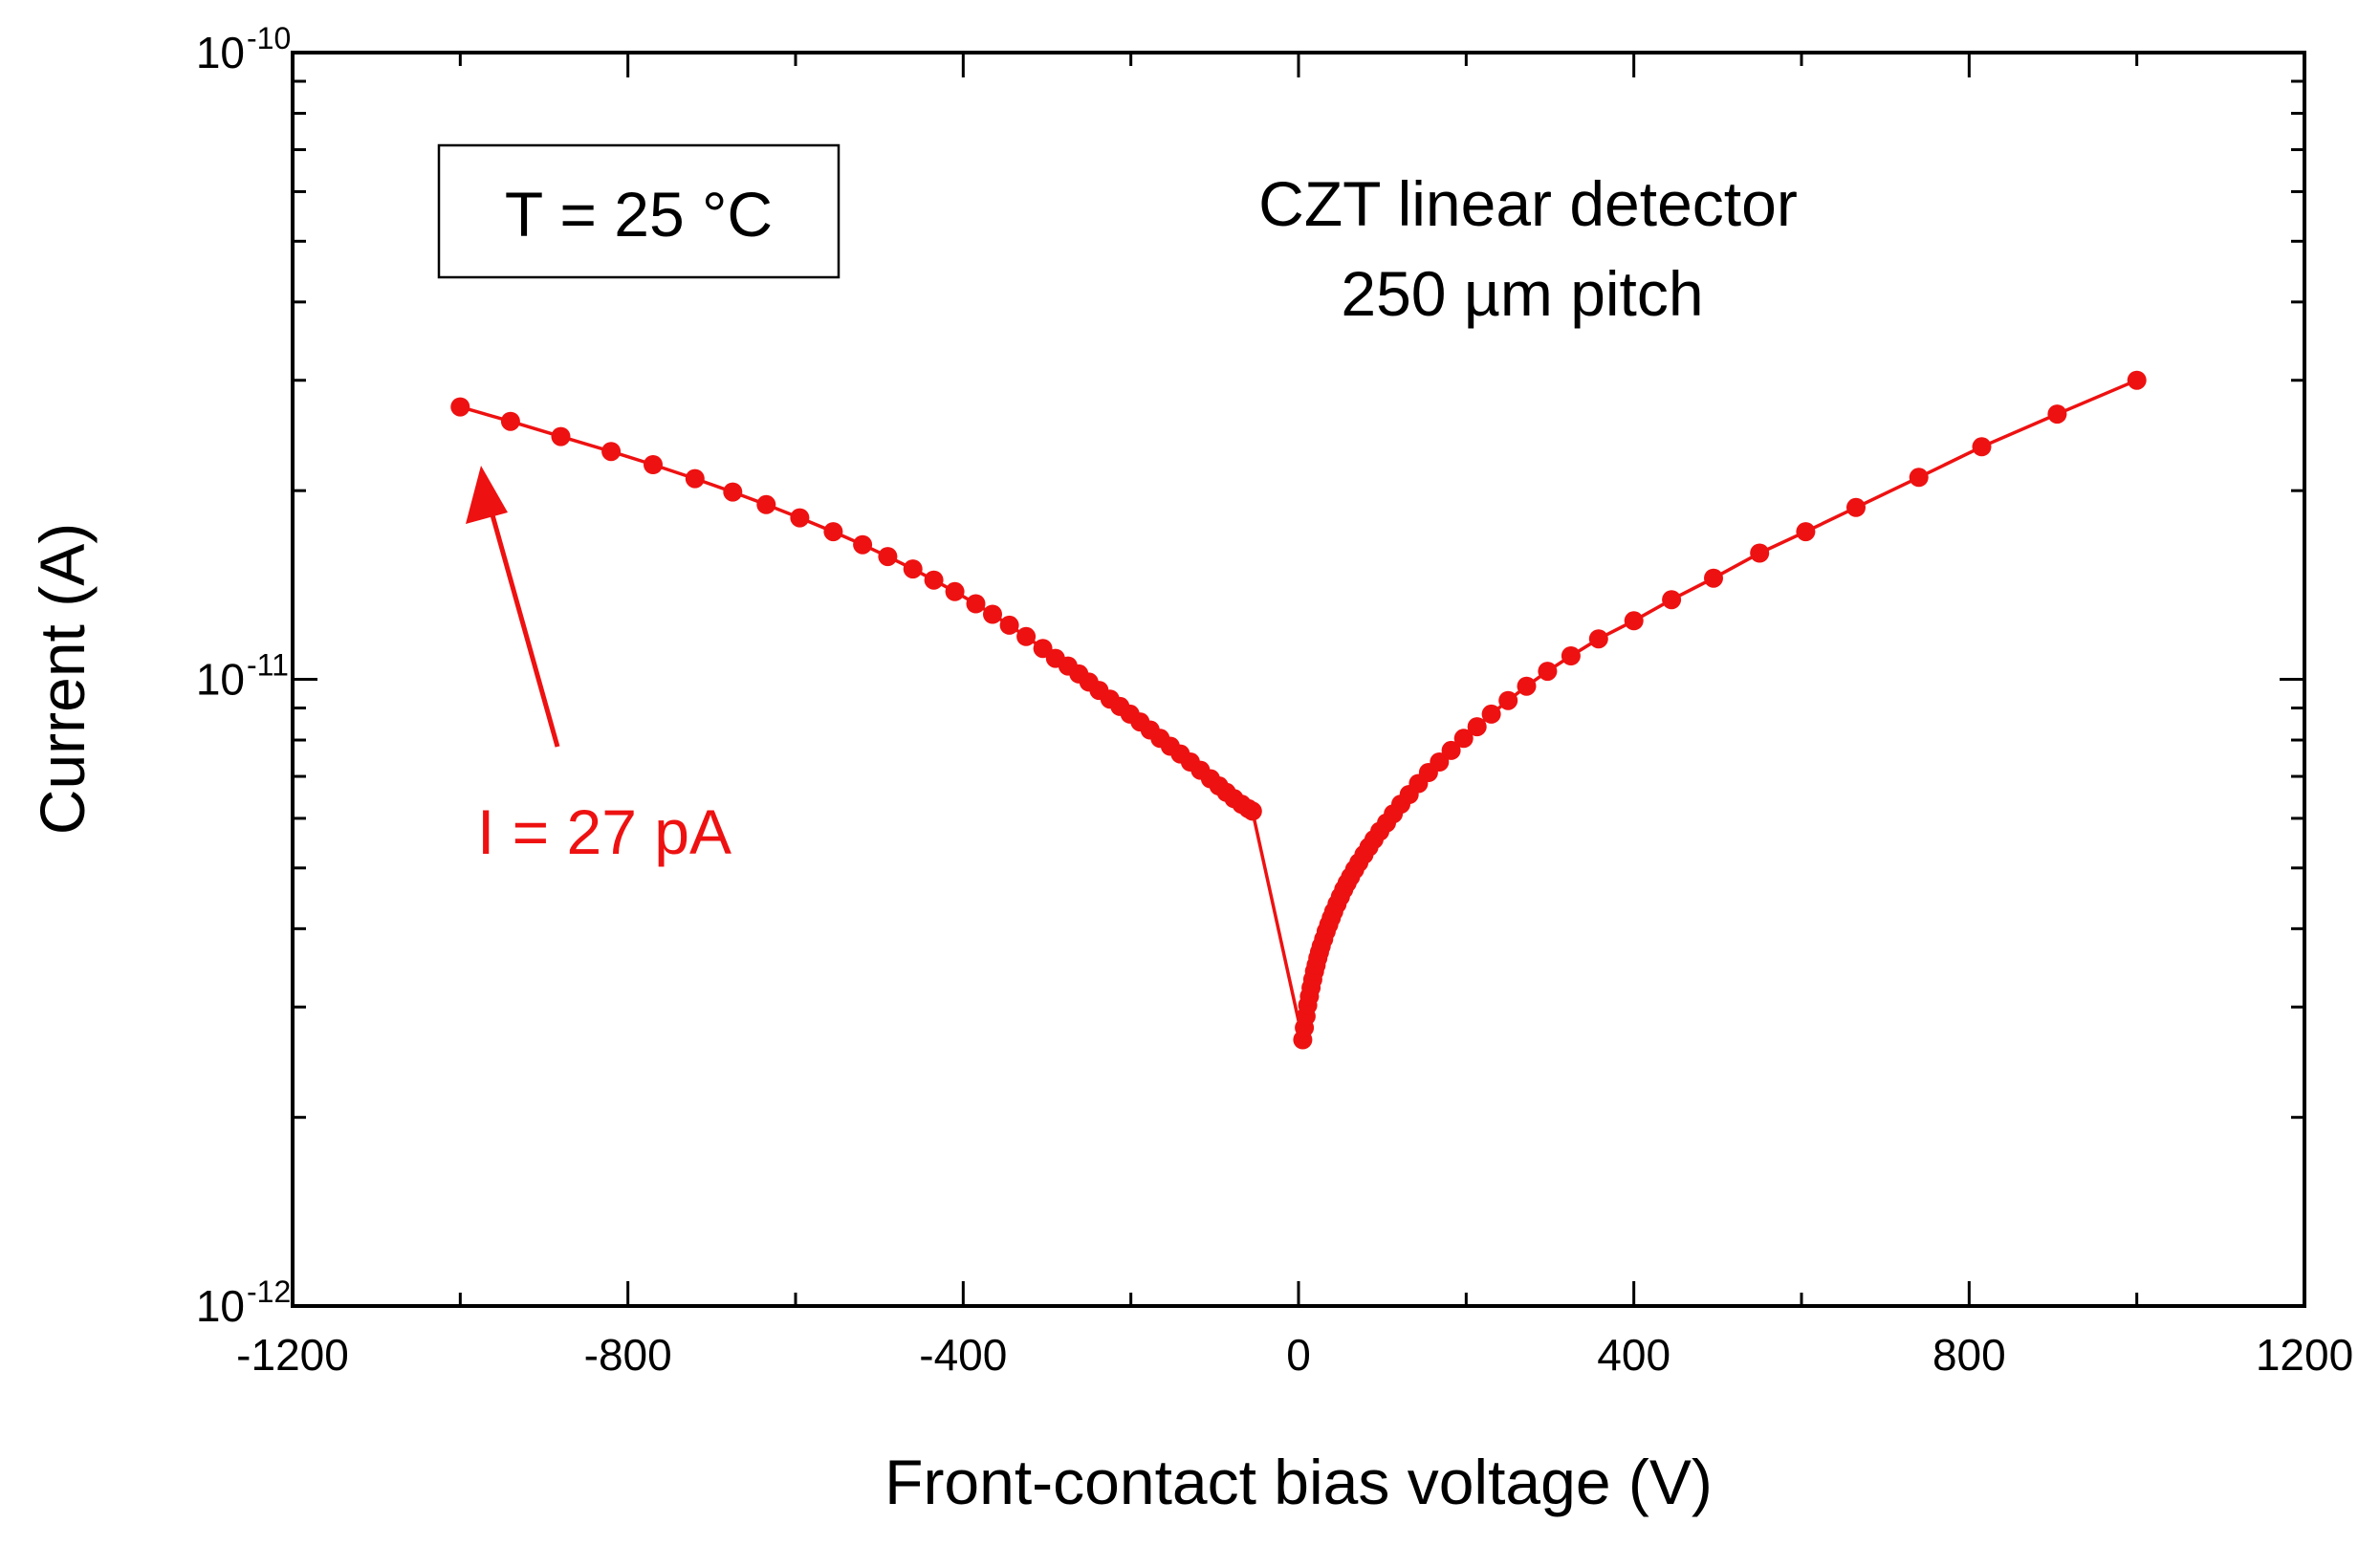 This screenshot has height=1546, width=2380. I want to click on x-tick-label: -400, so click(963, 1355).